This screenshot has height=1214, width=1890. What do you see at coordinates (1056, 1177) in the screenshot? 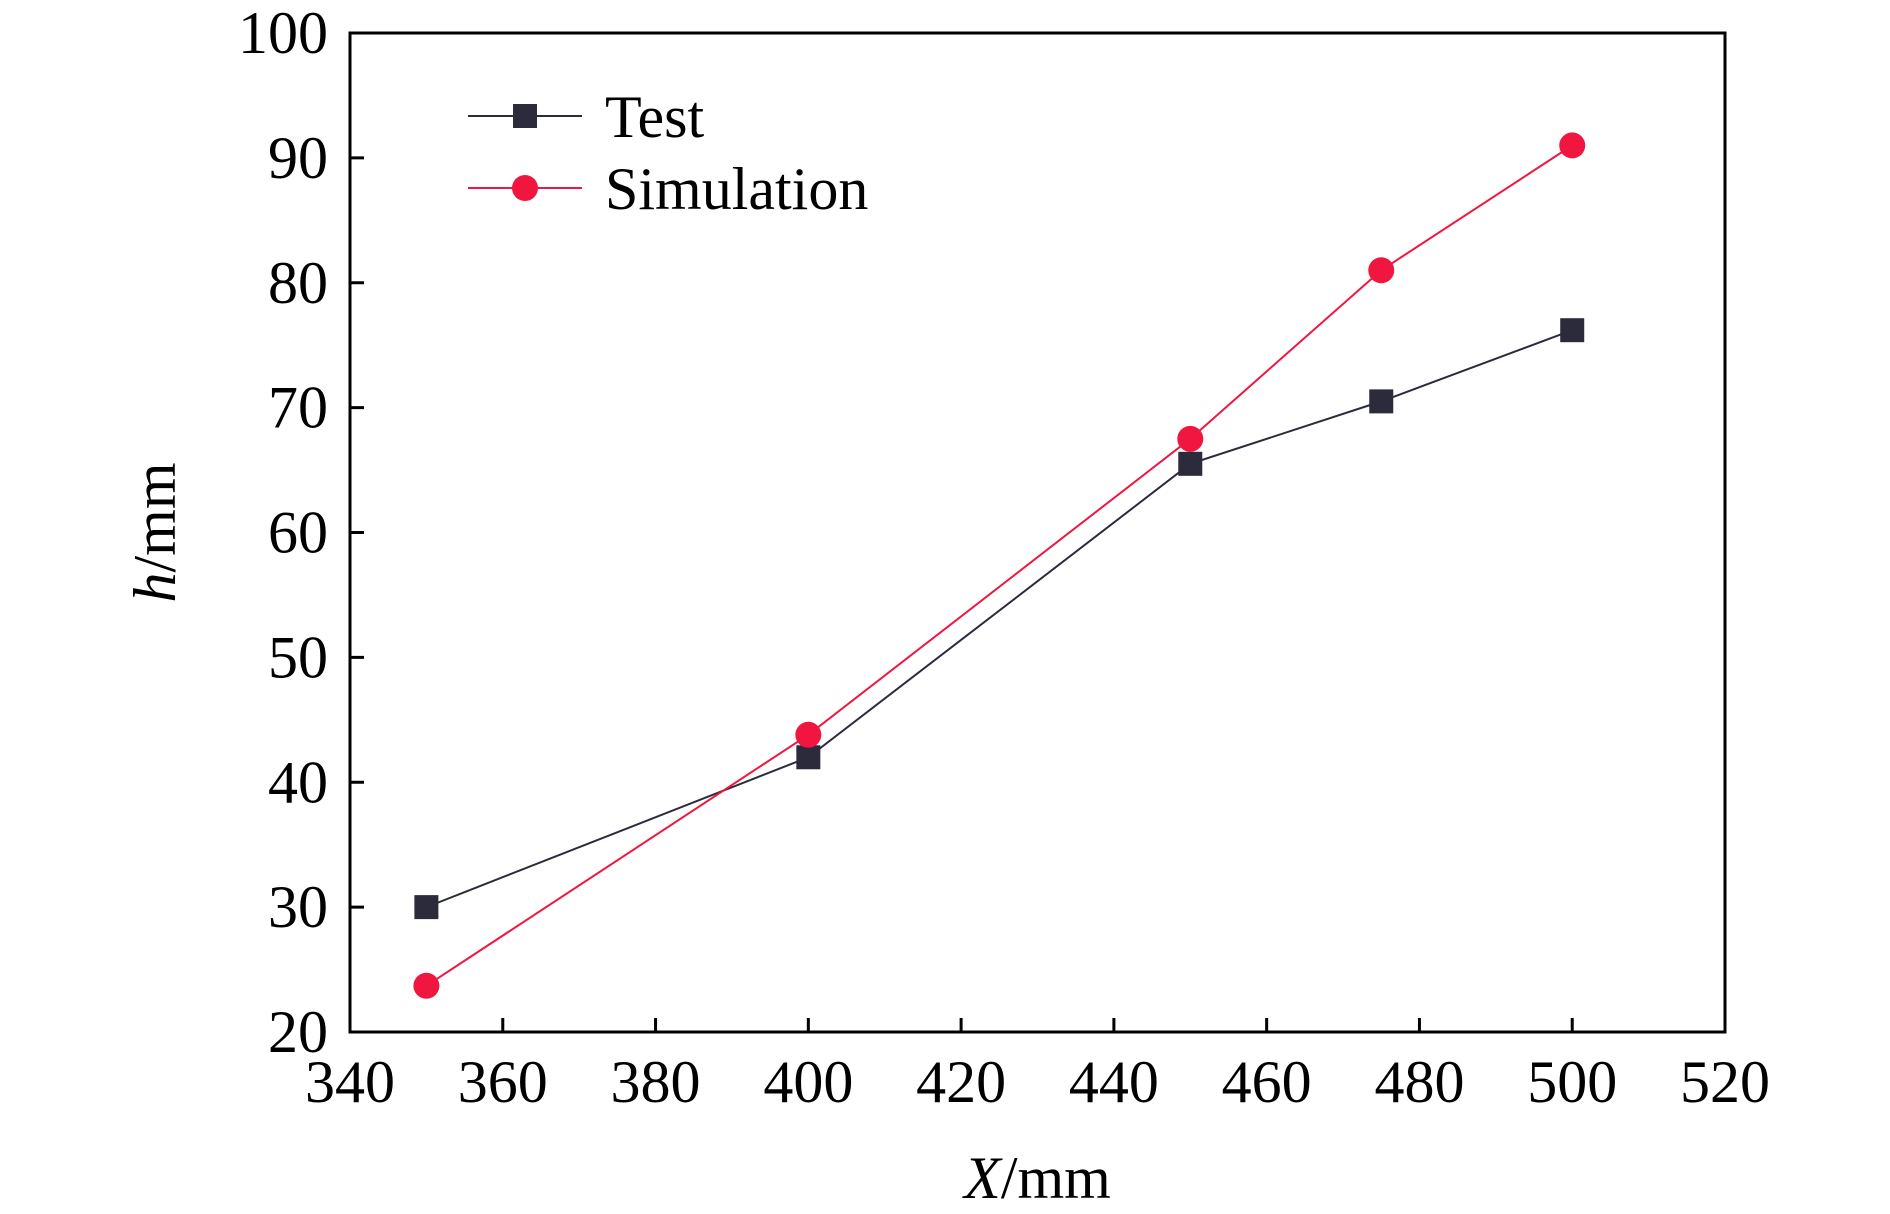
I see `x-axis-unit: /mm` at bounding box center [1056, 1177].